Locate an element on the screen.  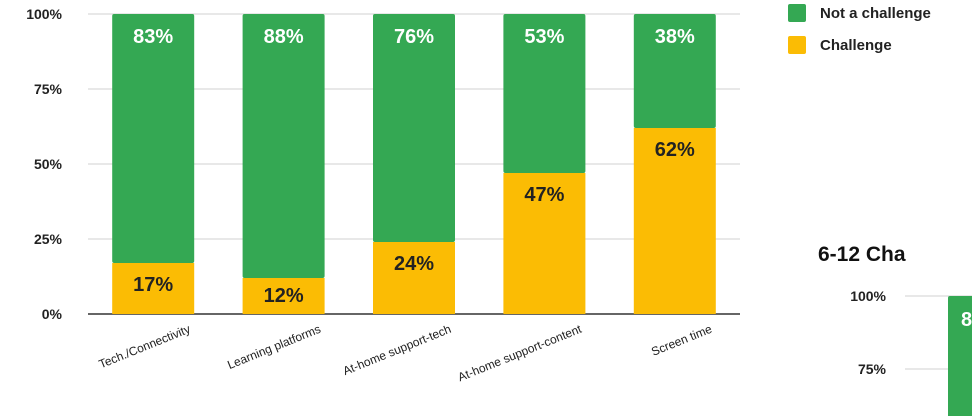
data-label-not-challenge: 53% is located at coordinates (544, 37).